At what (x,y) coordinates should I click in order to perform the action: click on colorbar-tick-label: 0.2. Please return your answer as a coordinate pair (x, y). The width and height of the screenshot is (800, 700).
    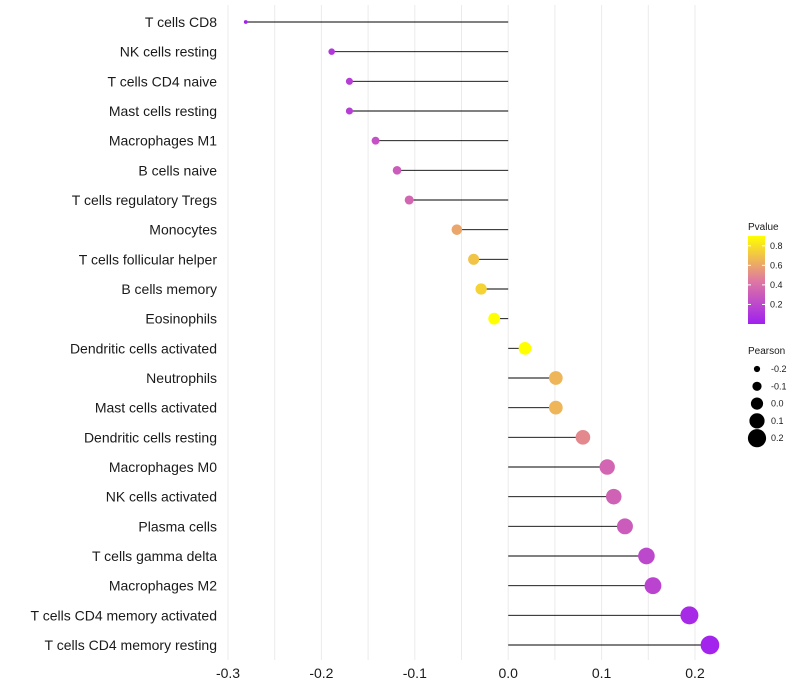
    Looking at the image, I should click on (776, 304).